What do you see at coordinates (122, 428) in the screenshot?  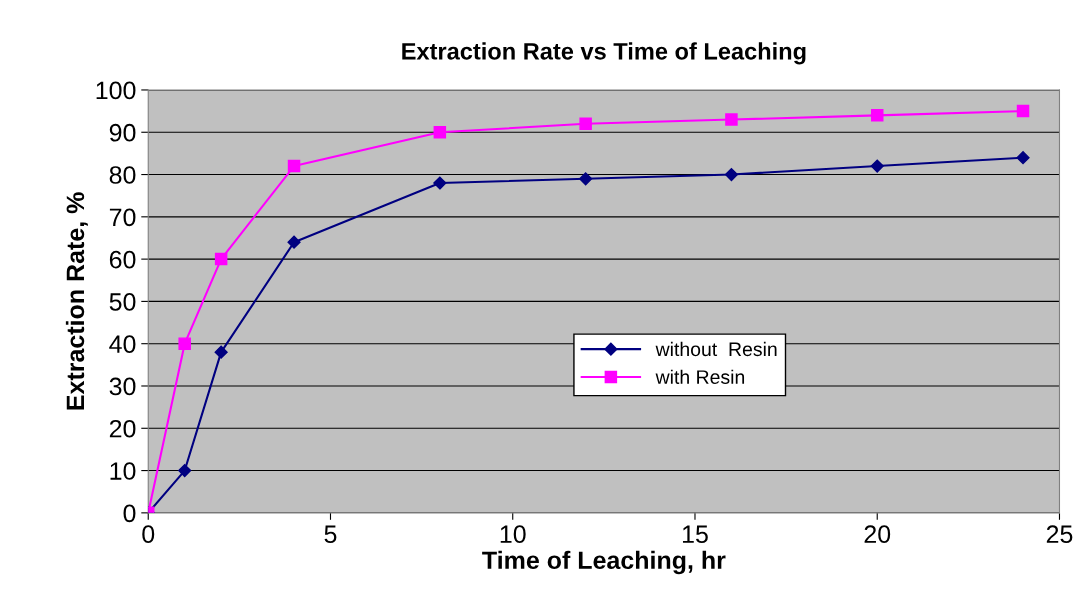 I see `y-tick-label: 20` at bounding box center [122, 428].